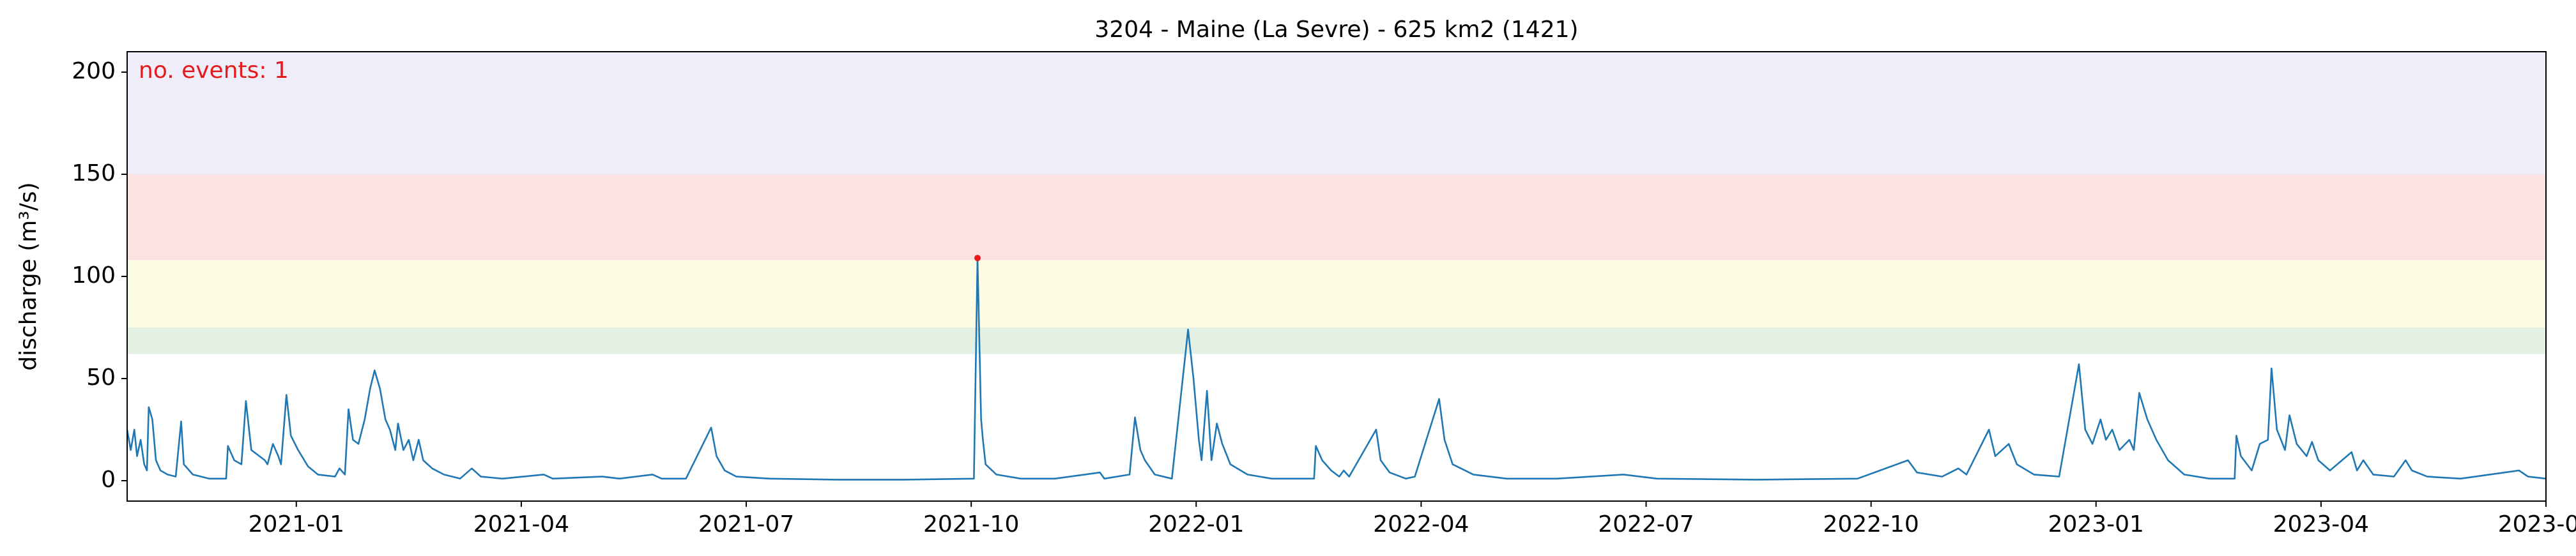 The width and height of the screenshot is (2576, 556). Describe the element at coordinates (521, 524) in the screenshot. I see `x-tick-label: 2021-04` at that location.